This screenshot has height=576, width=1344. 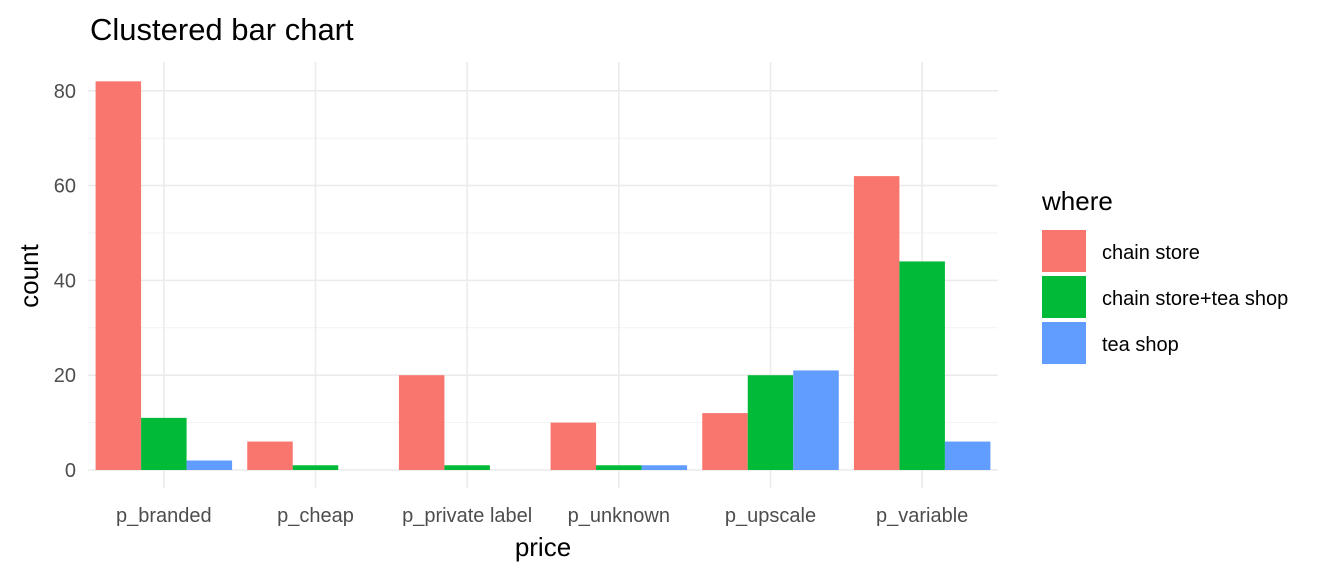 What do you see at coordinates (65, 376) in the screenshot?
I see `y-tick-label: 20` at bounding box center [65, 376].